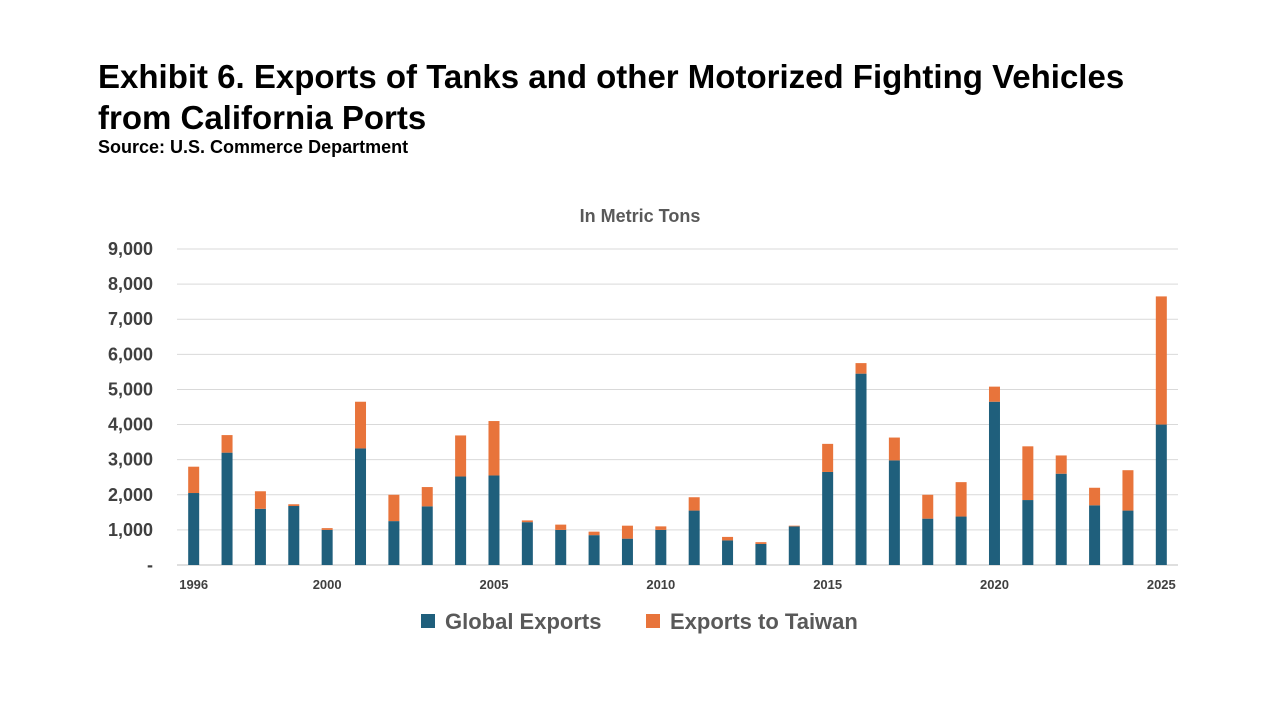  What do you see at coordinates (130, 495) in the screenshot?
I see `y-tick-label: 2,000` at bounding box center [130, 495].